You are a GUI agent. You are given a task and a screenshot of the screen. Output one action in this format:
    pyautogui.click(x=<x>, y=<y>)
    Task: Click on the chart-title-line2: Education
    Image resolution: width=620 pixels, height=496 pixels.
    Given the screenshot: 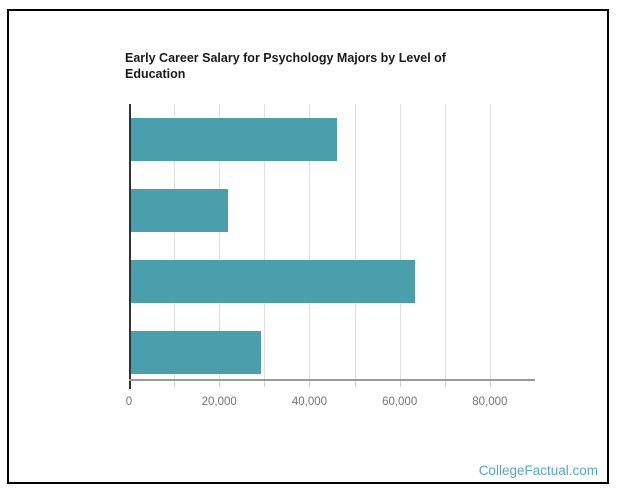 What is the action you would take?
    pyautogui.click(x=155, y=74)
    